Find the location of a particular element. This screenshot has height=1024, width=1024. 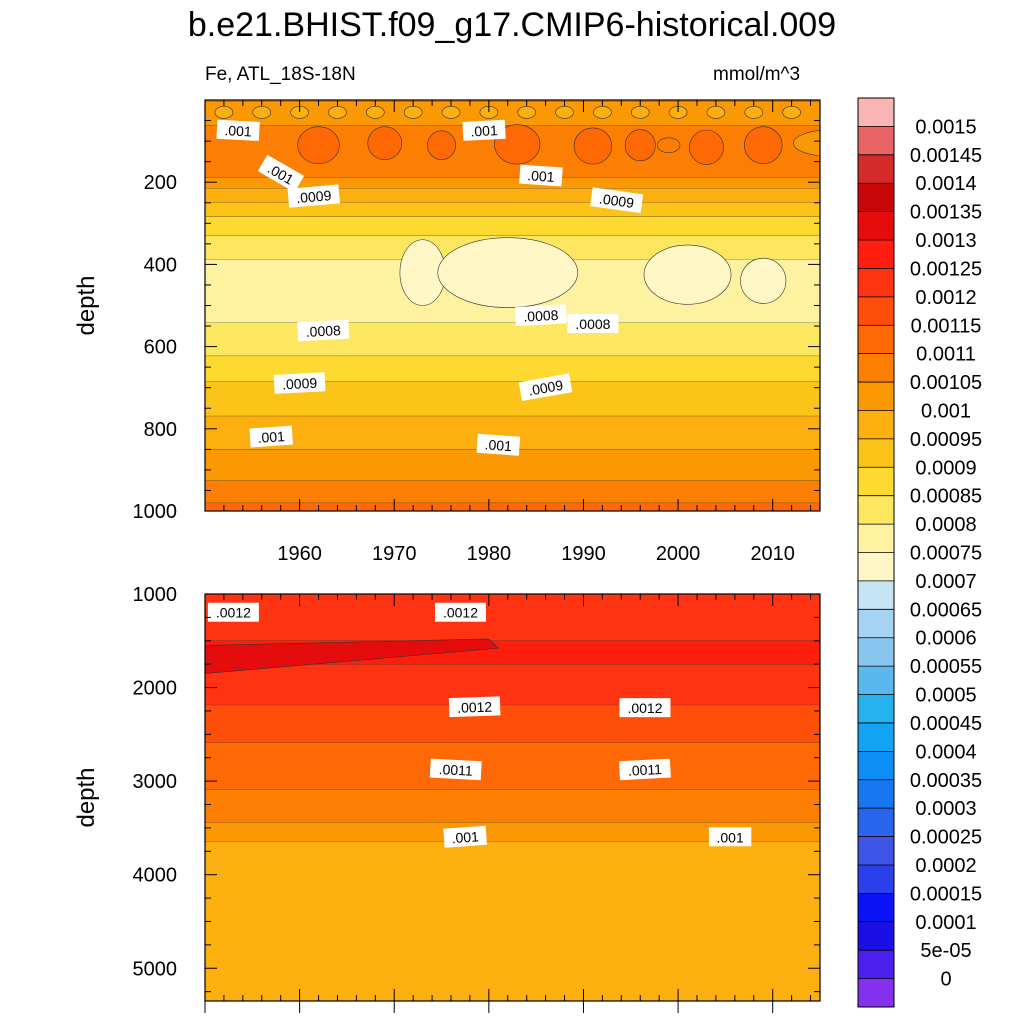

contour-label: .0011 is located at coordinates (644, 769).